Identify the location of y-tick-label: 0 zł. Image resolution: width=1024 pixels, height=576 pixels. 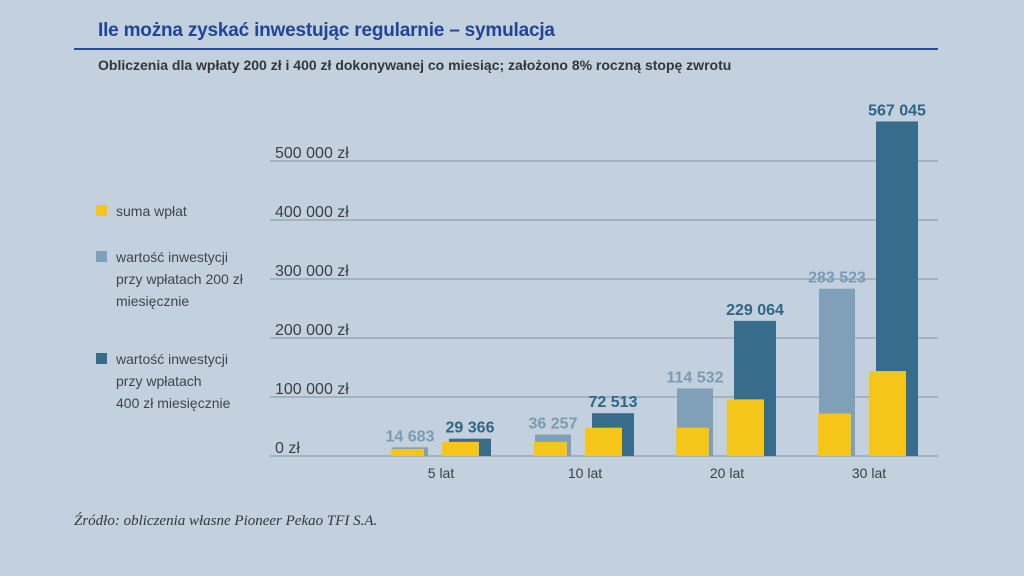
(287, 448).